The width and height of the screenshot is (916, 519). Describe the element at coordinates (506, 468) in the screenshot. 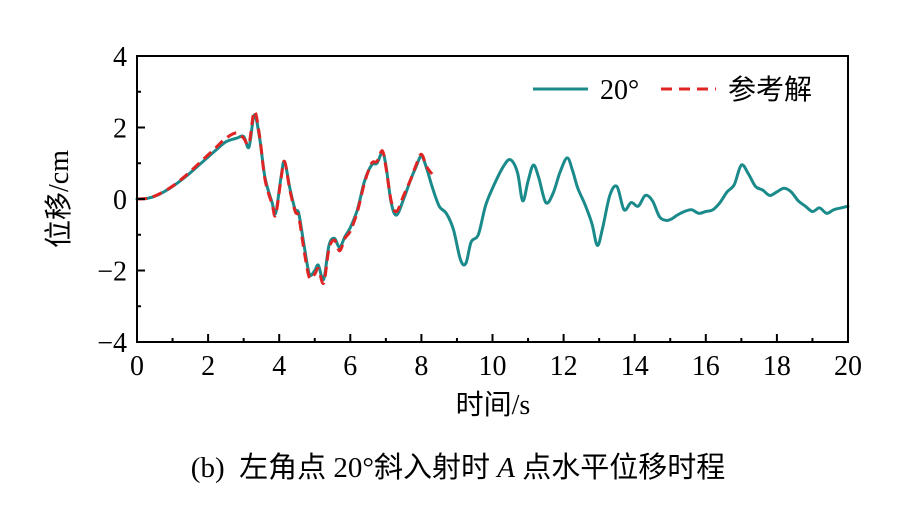

I see `caption-point-label: A` at that location.